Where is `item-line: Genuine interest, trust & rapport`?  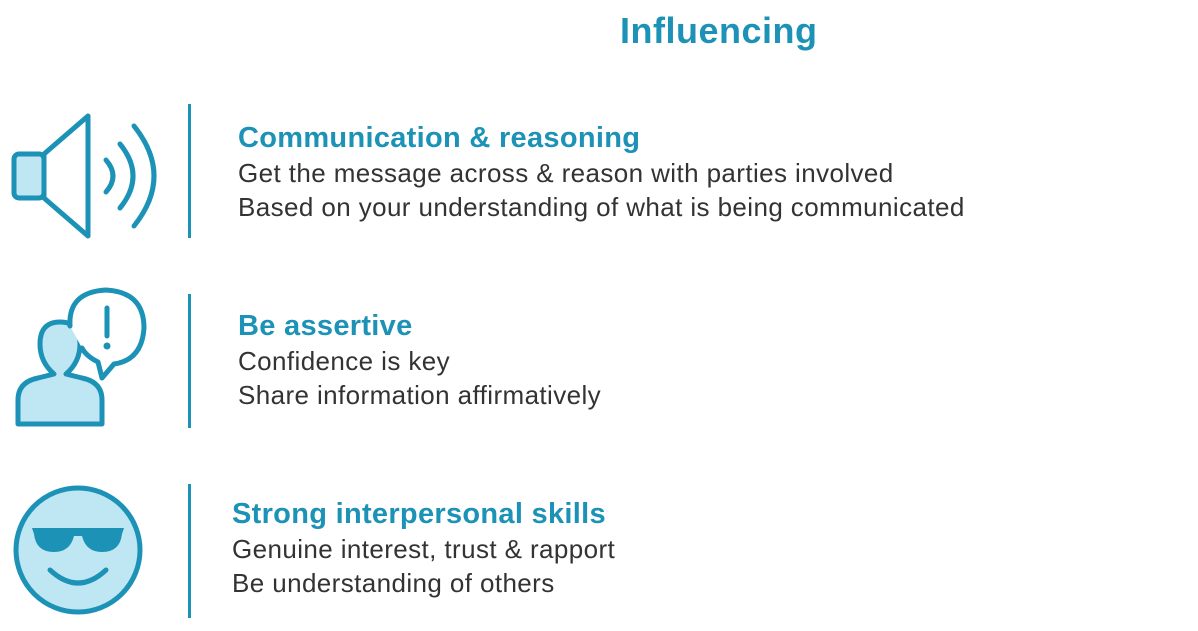
item-line: Genuine interest, trust & rapport is located at coordinates (424, 549).